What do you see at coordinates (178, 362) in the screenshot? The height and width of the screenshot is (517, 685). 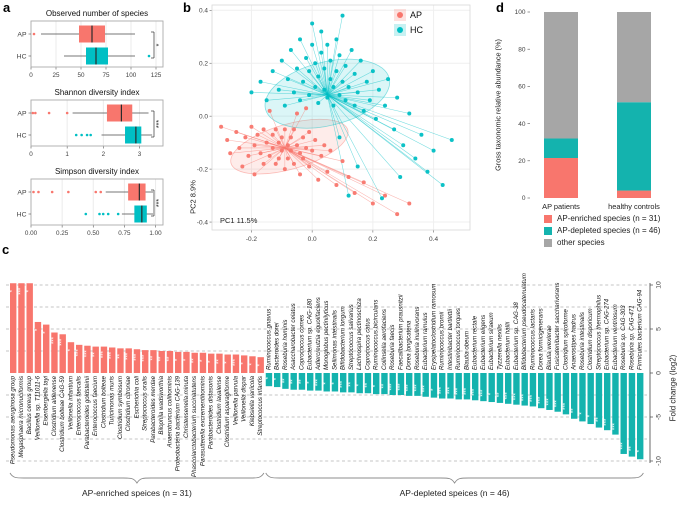 I see `bar-Proteobacteria bacterium CAG-139` at bounding box center [178, 362].